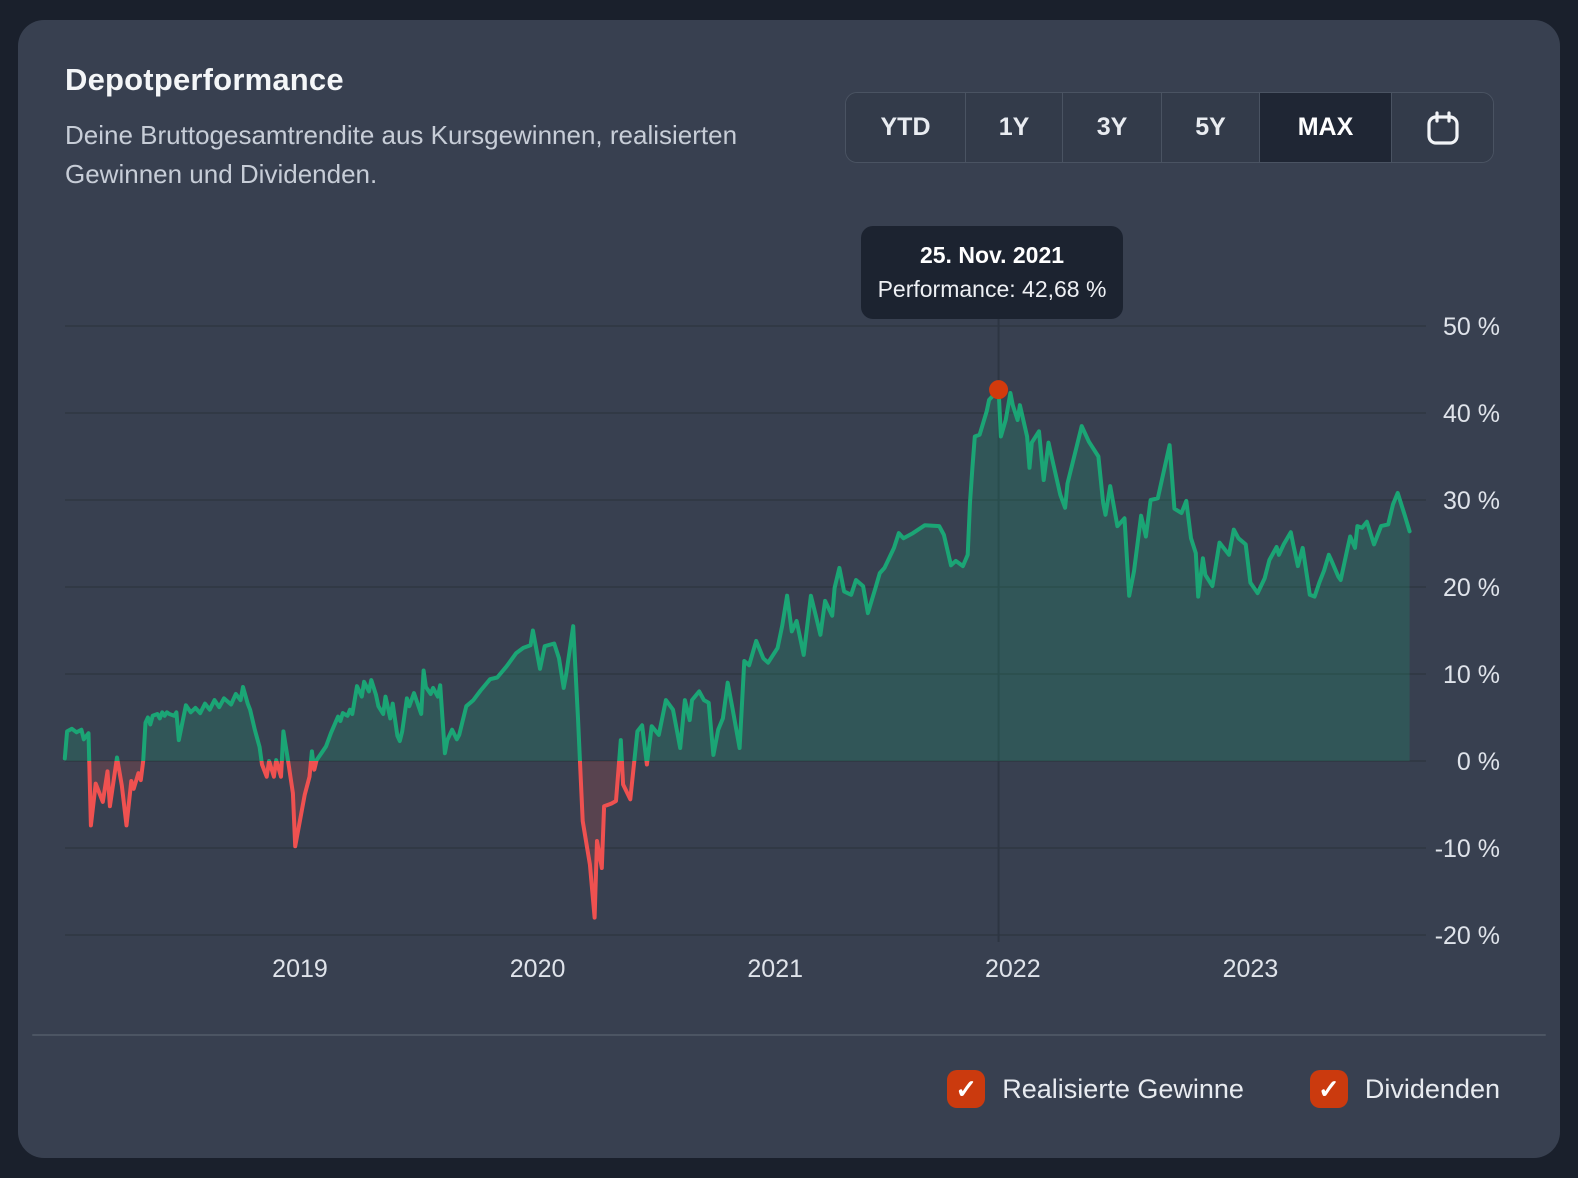  I want to click on y-axis-tick-label: 30 %, so click(1471, 501).